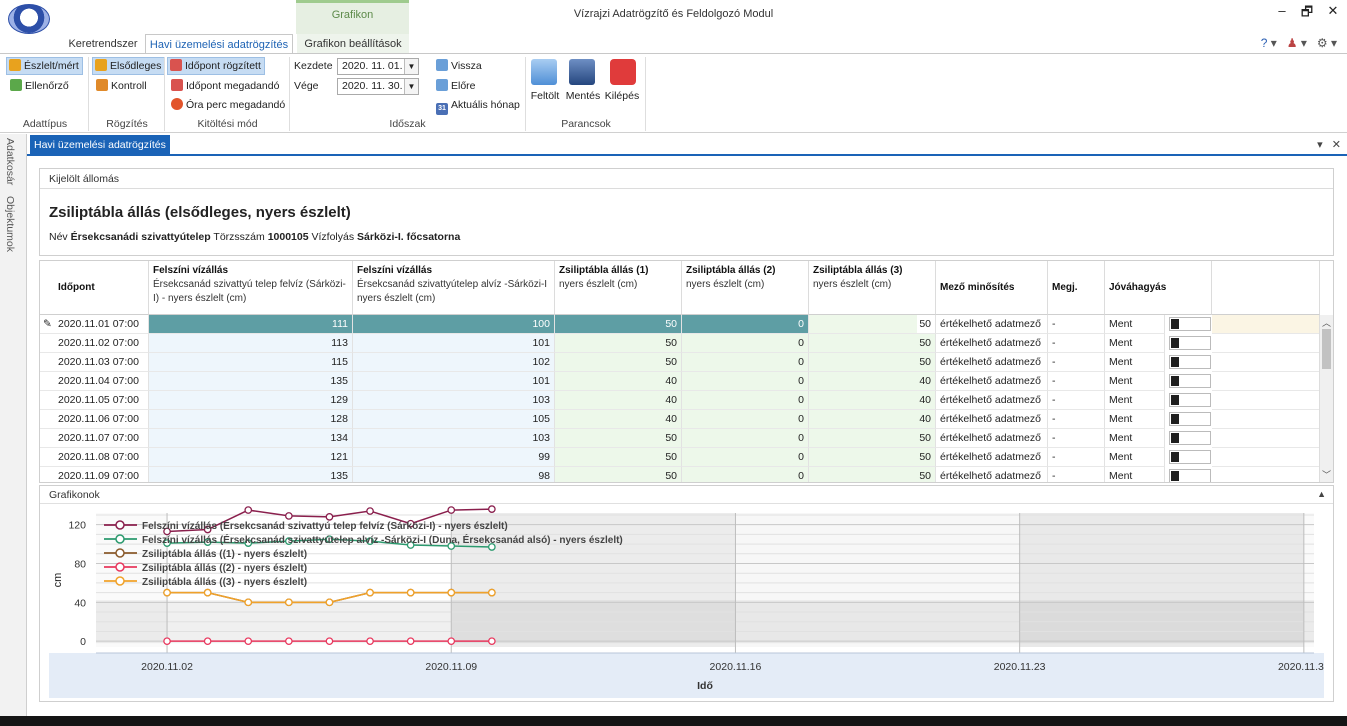  Describe the element at coordinates (545, 96) in the screenshot. I see `feltolt-button: Feltölt` at that location.